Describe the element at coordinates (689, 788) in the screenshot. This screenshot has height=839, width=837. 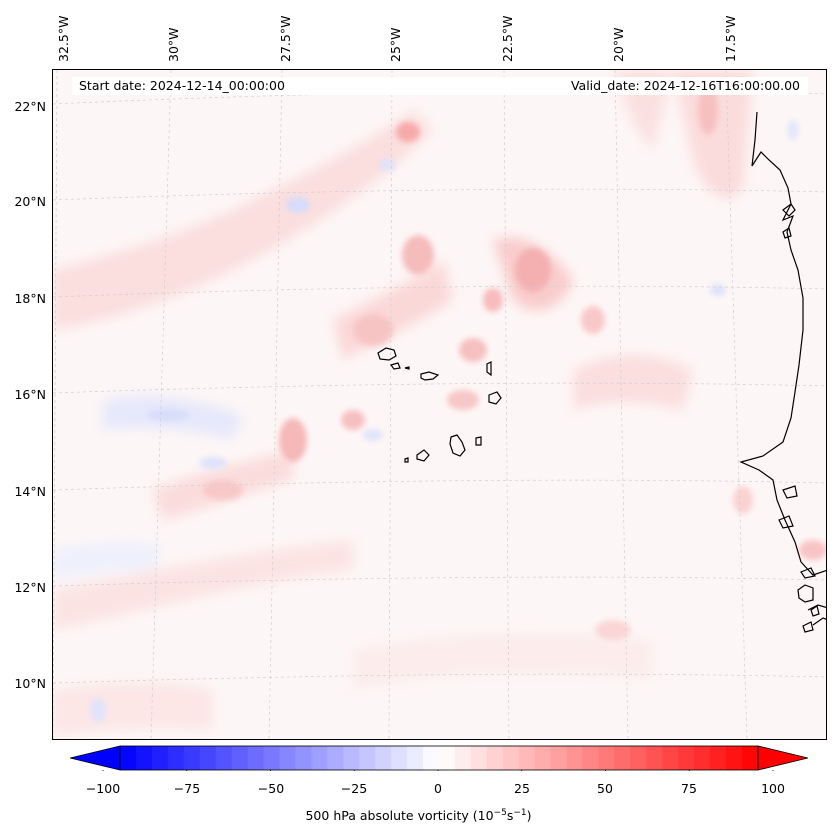
I see `colorbar-tick-label: 75` at that location.